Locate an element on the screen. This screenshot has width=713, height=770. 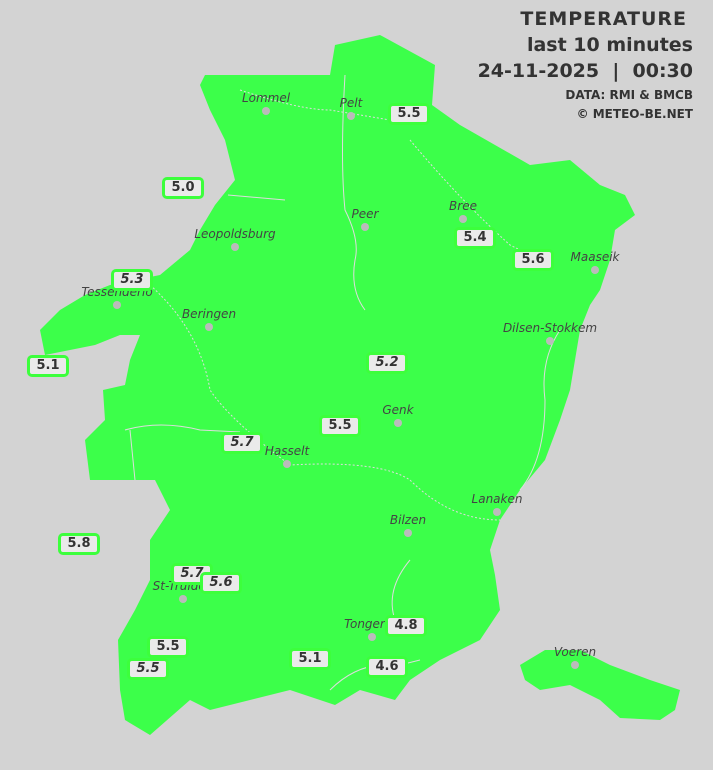
map-datetime: 24-11-2025 | 00:30 is located at coordinates (585, 71).